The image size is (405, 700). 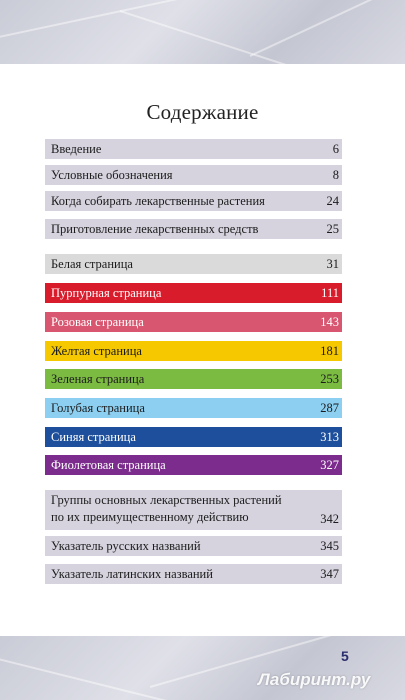 I want to click on toc-entry-harvest: Когда собирать лекарственные растения 24, so click(x=193, y=201).